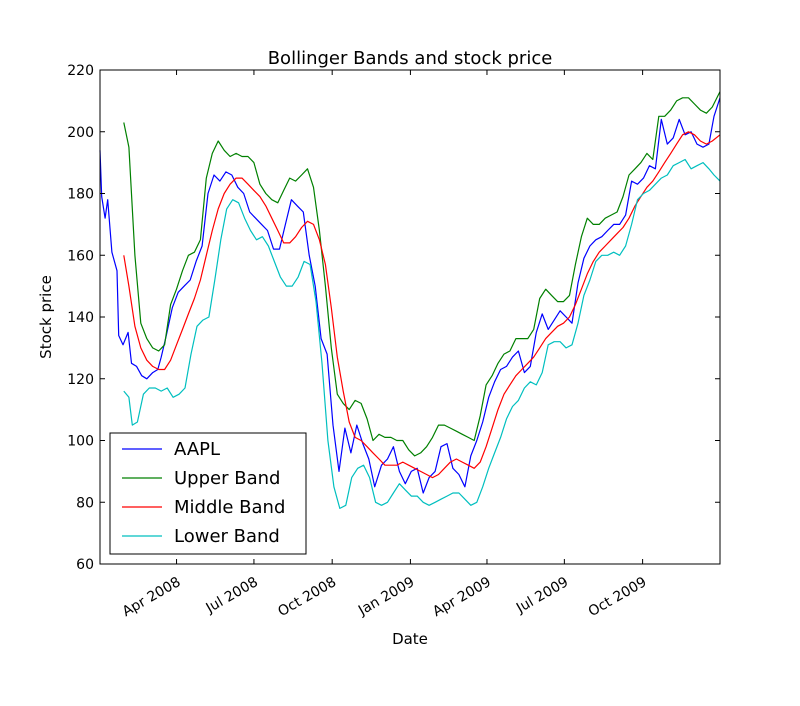 This screenshot has height=706, width=800. I want to click on y-tick-label: 100, so click(80, 442).